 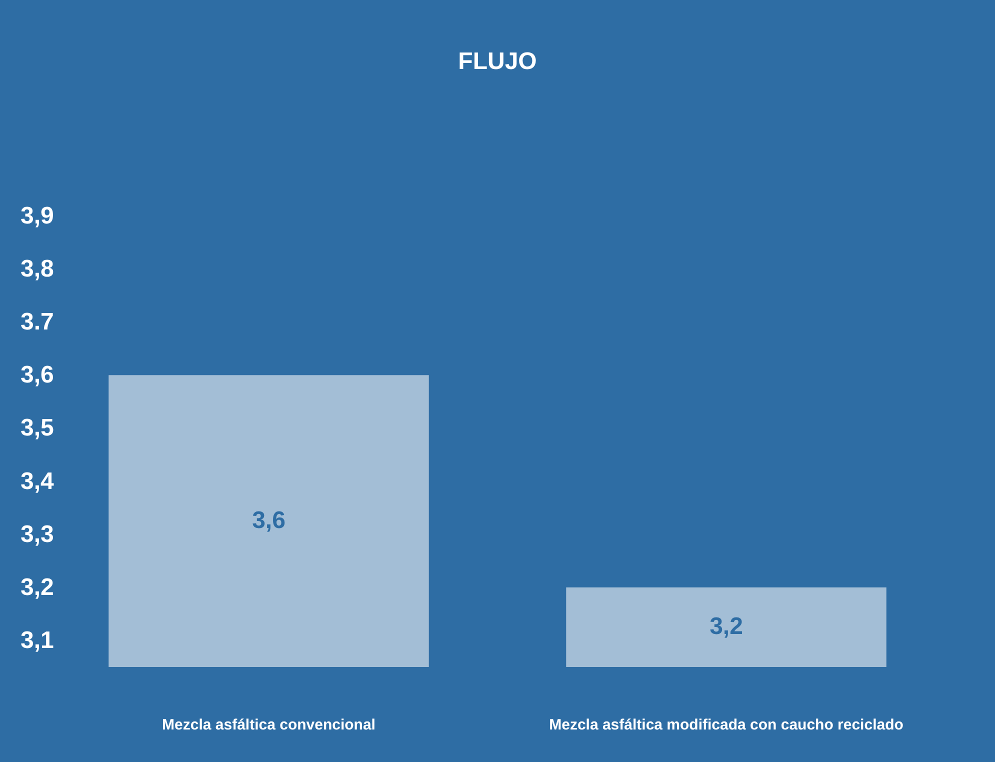 I want to click on chart-title: FLUJO, so click(x=497, y=61).